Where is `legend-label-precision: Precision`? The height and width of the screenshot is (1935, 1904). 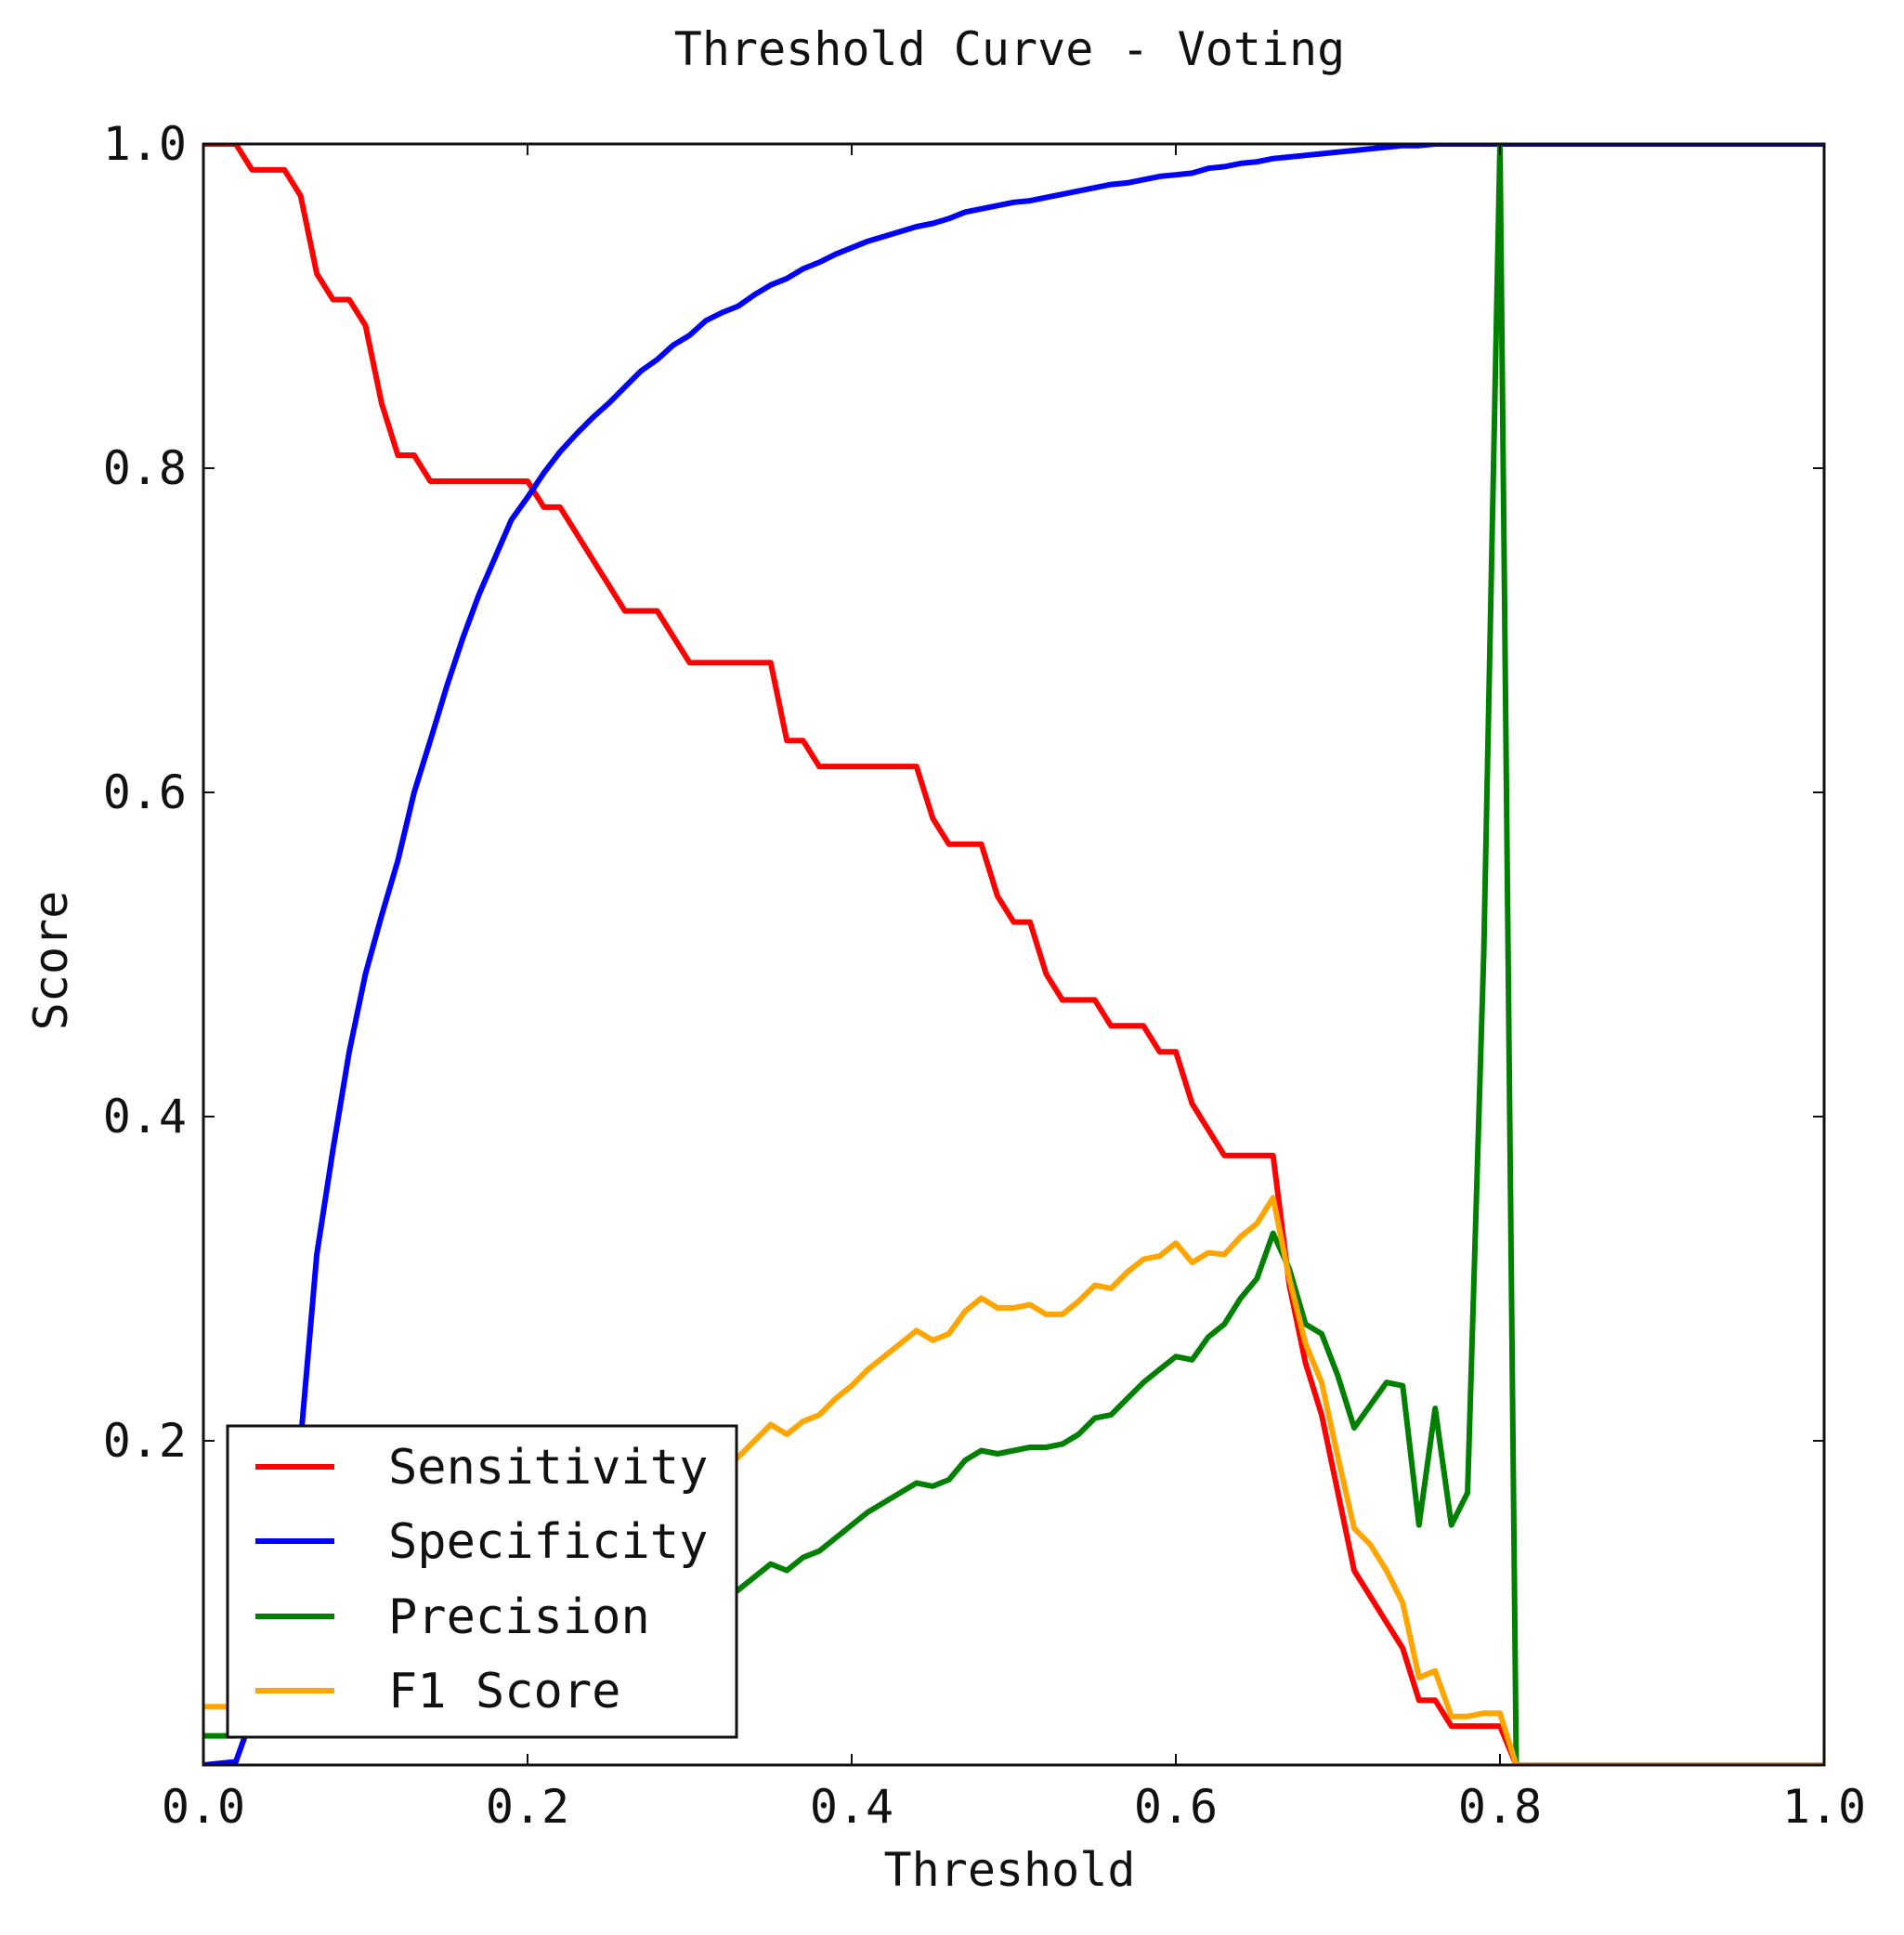 legend-label-precision: Precision is located at coordinates (519, 1617).